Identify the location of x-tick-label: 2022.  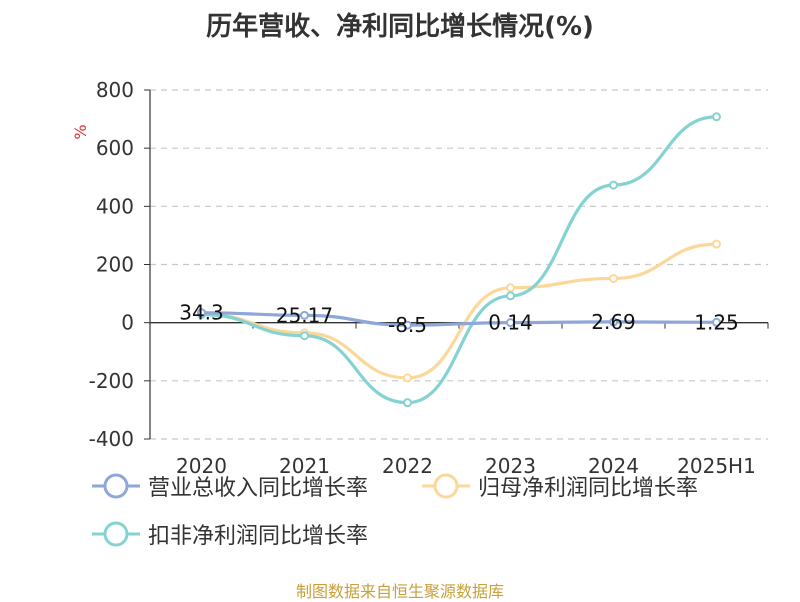
(407, 466).